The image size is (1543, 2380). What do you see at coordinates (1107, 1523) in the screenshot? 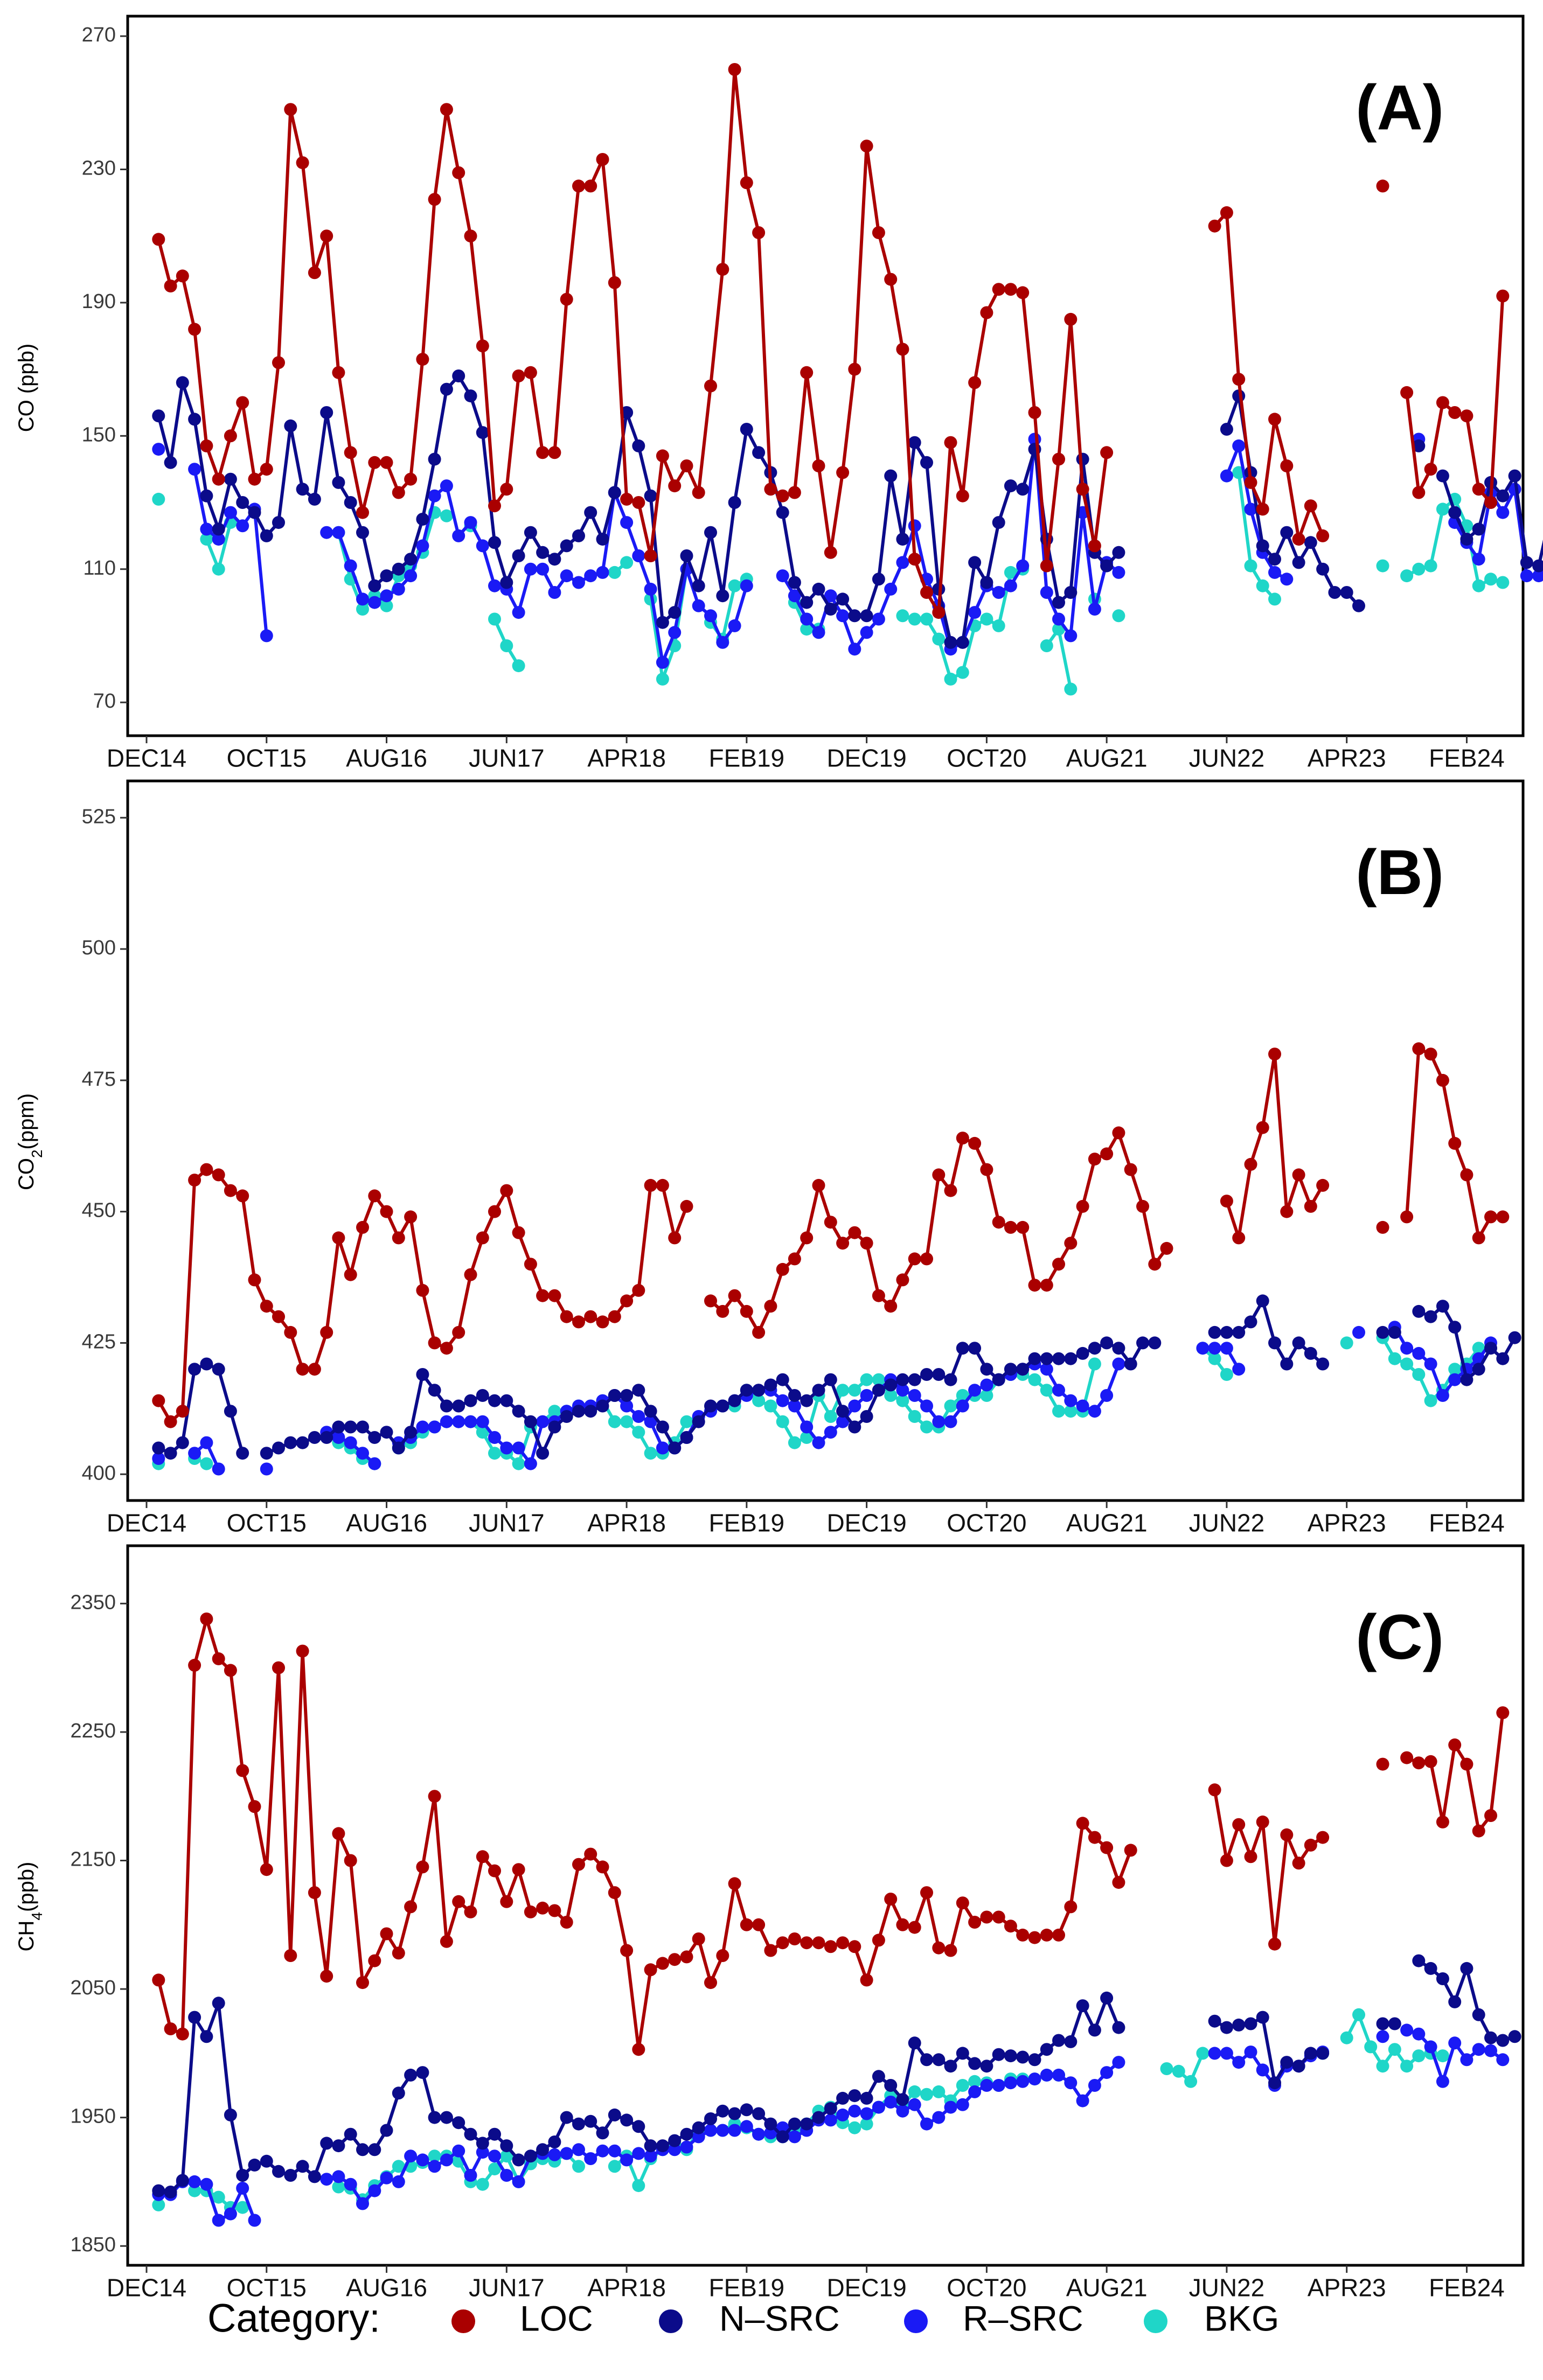
I see `panel-b-xtick-label: AUG21` at bounding box center [1107, 1523].